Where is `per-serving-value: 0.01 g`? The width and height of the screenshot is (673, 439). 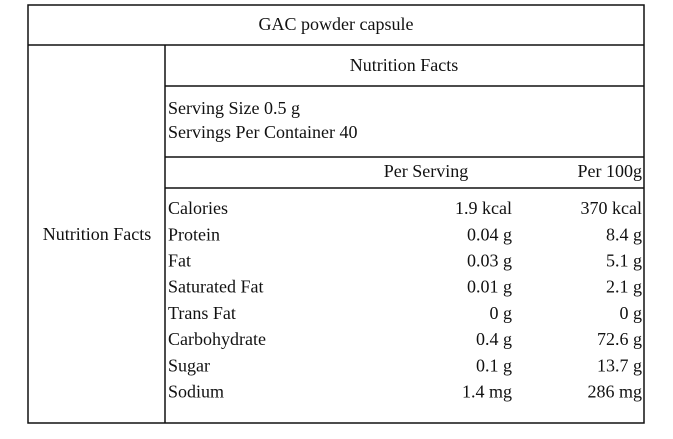 per-serving-value: 0.01 g is located at coordinates (489, 287).